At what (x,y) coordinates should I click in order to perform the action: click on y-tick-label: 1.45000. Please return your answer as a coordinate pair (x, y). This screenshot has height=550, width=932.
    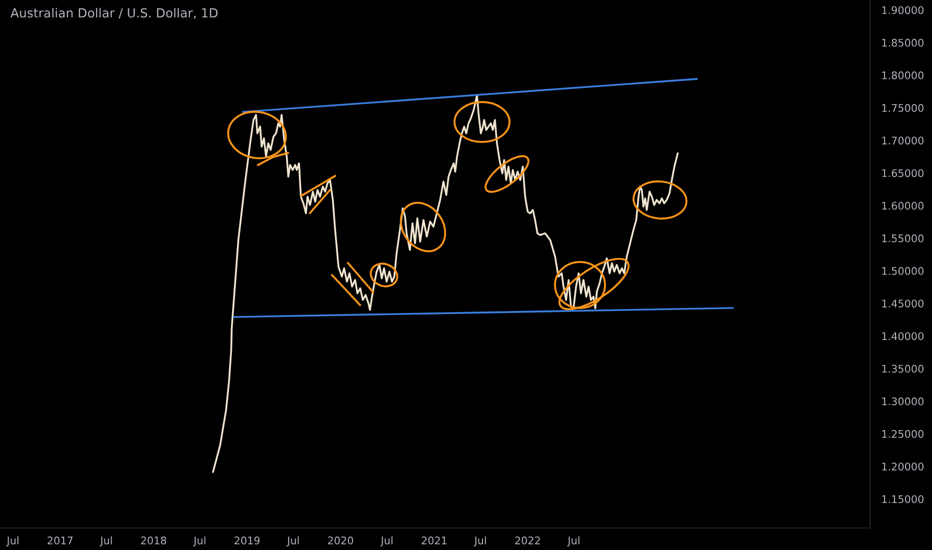
    Looking at the image, I should click on (903, 304).